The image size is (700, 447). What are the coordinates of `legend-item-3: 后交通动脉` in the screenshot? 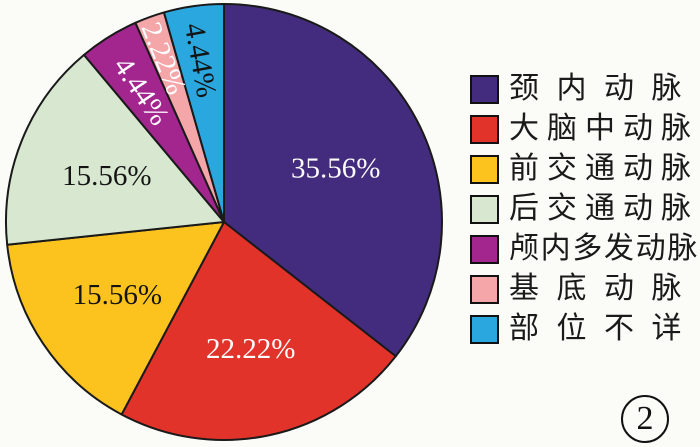 It's located at (584, 209).